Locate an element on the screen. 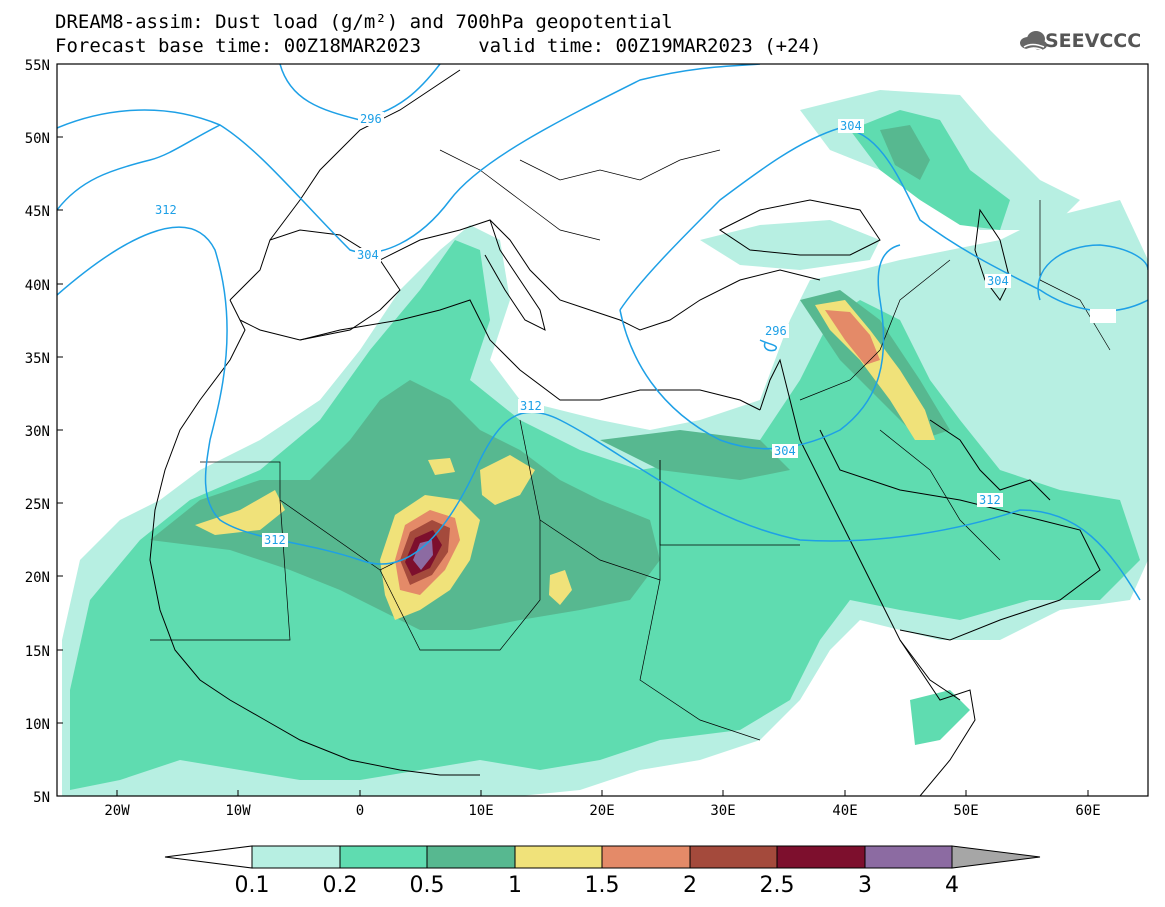 Image resolution: width=1165 pixels, height=907 pixels. lat-label: 25N is located at coordinates (37, 505).